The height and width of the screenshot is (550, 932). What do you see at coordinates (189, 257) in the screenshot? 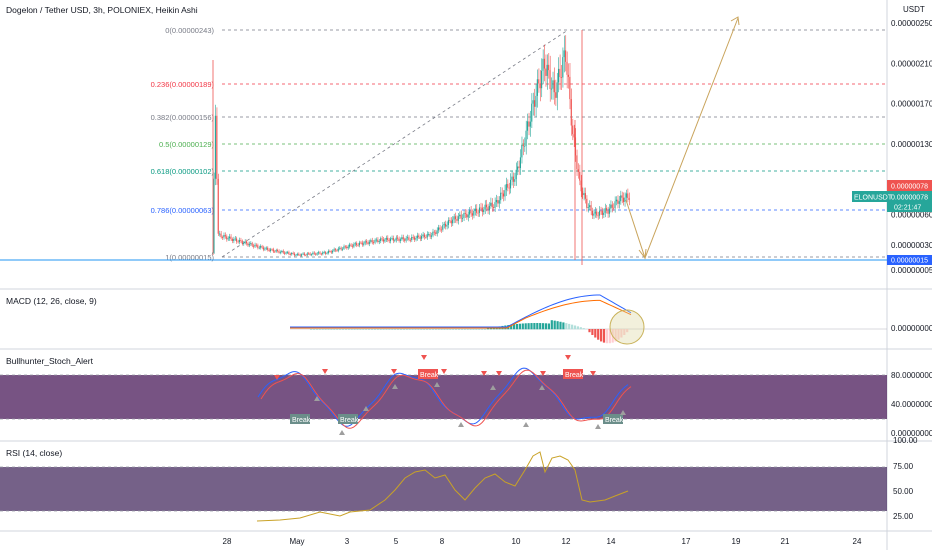
I see `fib-label: 1(0.00000015)` at bounding box center [189, 257].